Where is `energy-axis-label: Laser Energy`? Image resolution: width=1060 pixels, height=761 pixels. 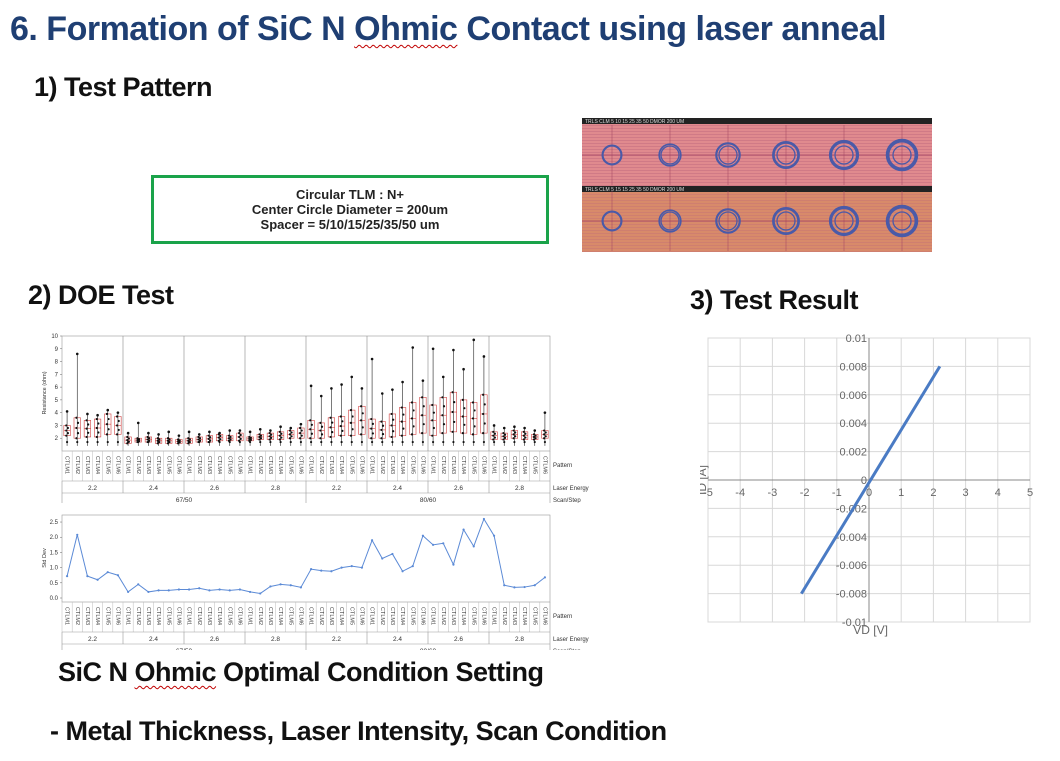 energy-axis-label: Laser Energy is located at coordinates (571, 640).